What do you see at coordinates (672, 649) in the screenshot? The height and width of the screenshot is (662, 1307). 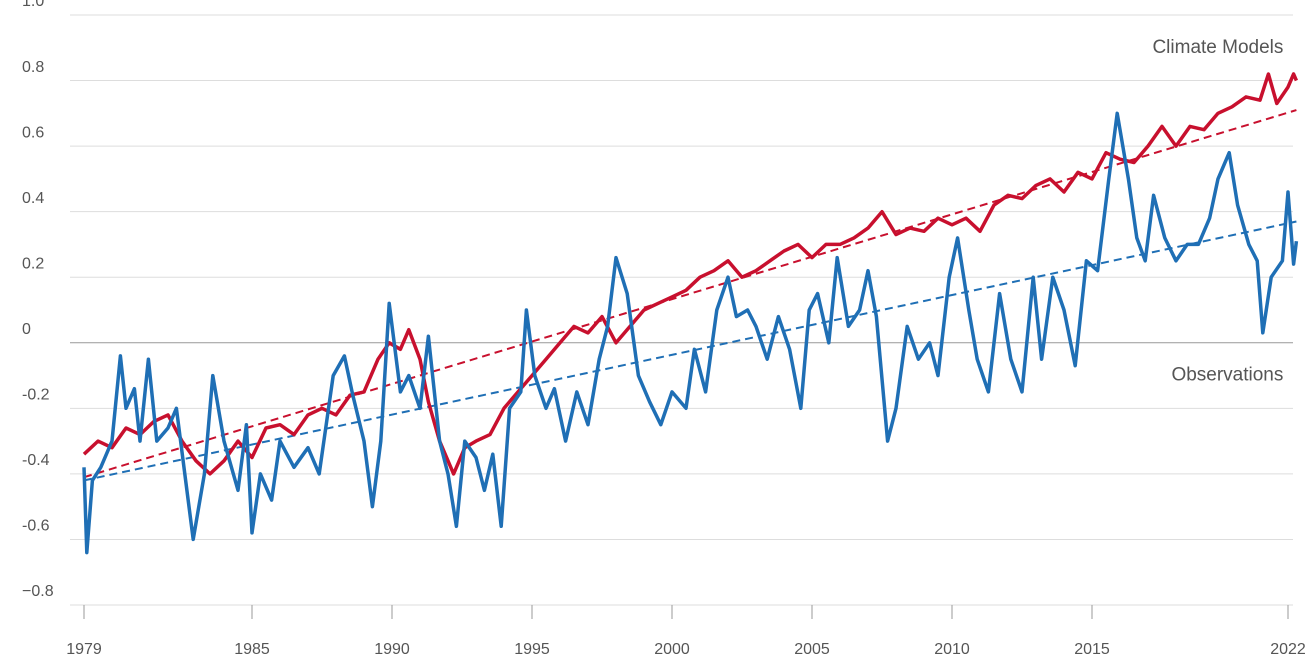 I see `x-tick-label: 2000` at bounding box center [672, 649].